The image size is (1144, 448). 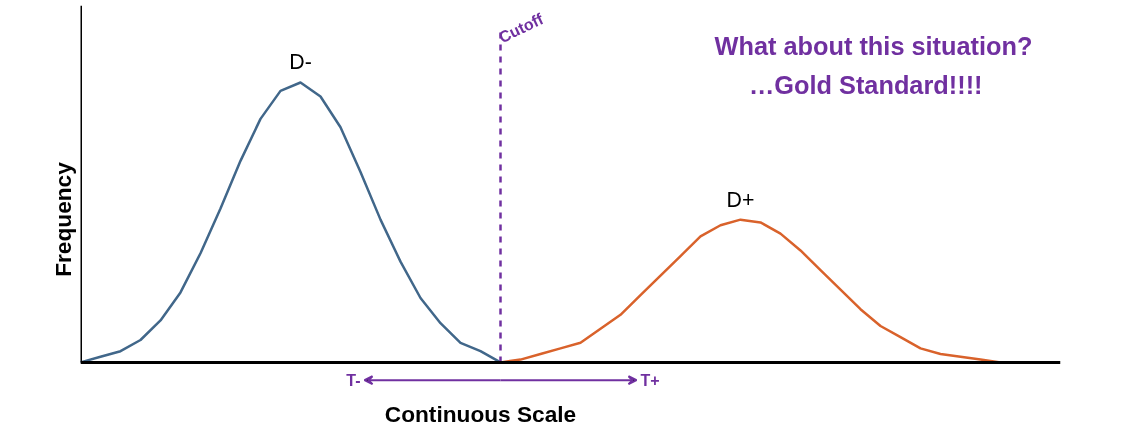 What do you see at coordinates (865, 85) in the screenshot?
I see `annotation: …Gold Standard!!!!` at bounding box center [865, 85].